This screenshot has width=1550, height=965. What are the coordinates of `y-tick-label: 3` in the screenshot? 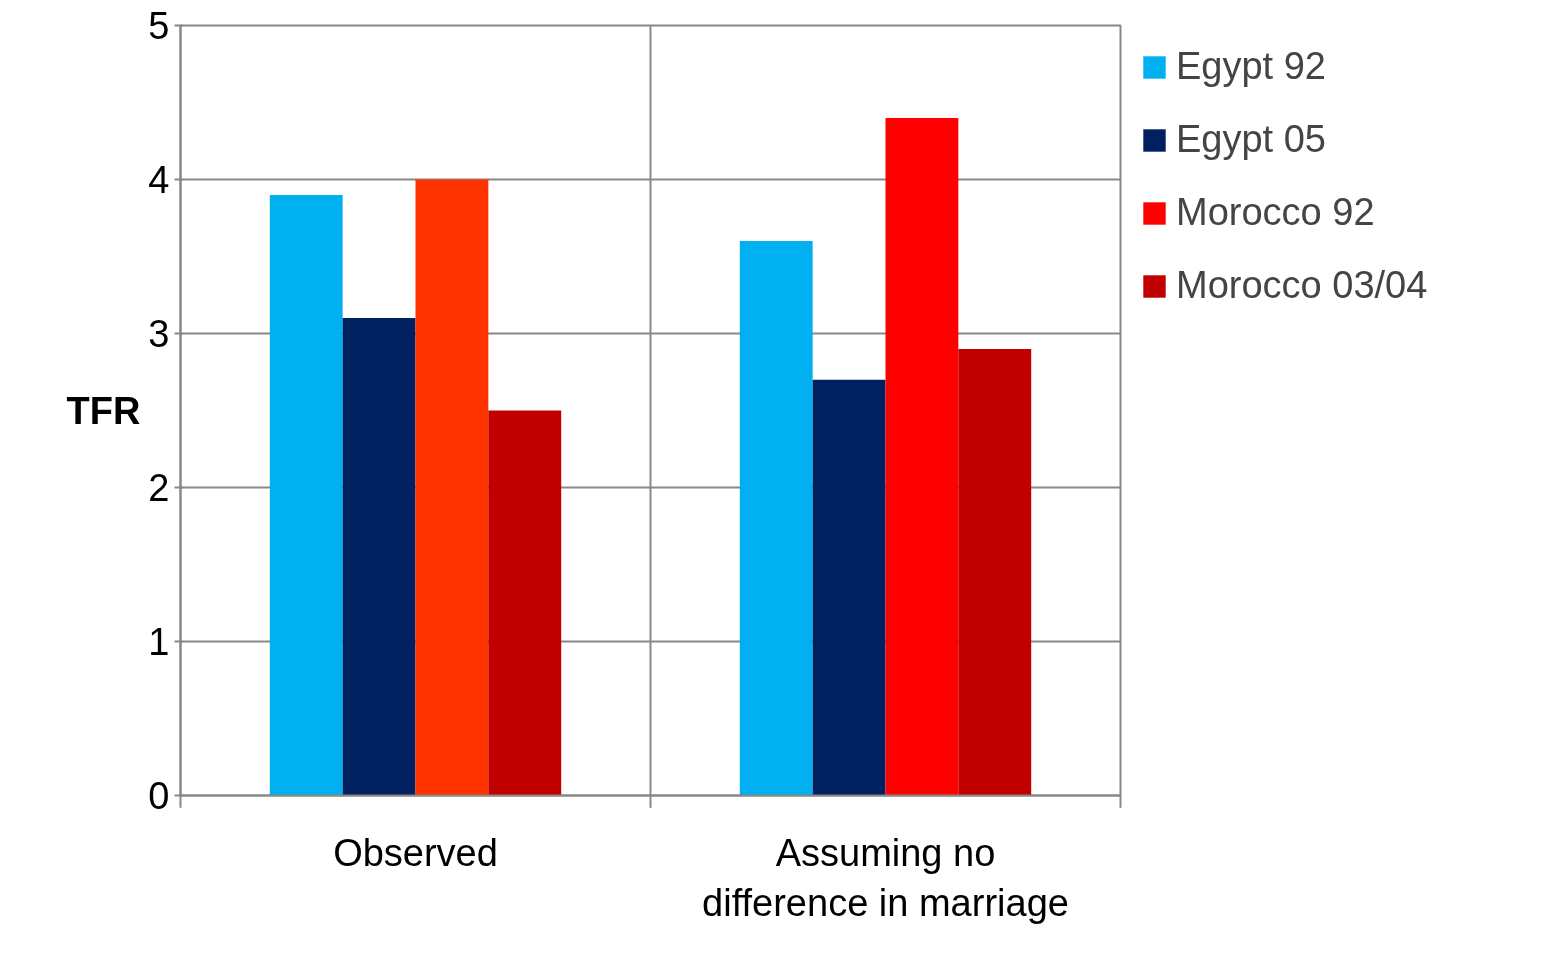 It's located at (159, 334).